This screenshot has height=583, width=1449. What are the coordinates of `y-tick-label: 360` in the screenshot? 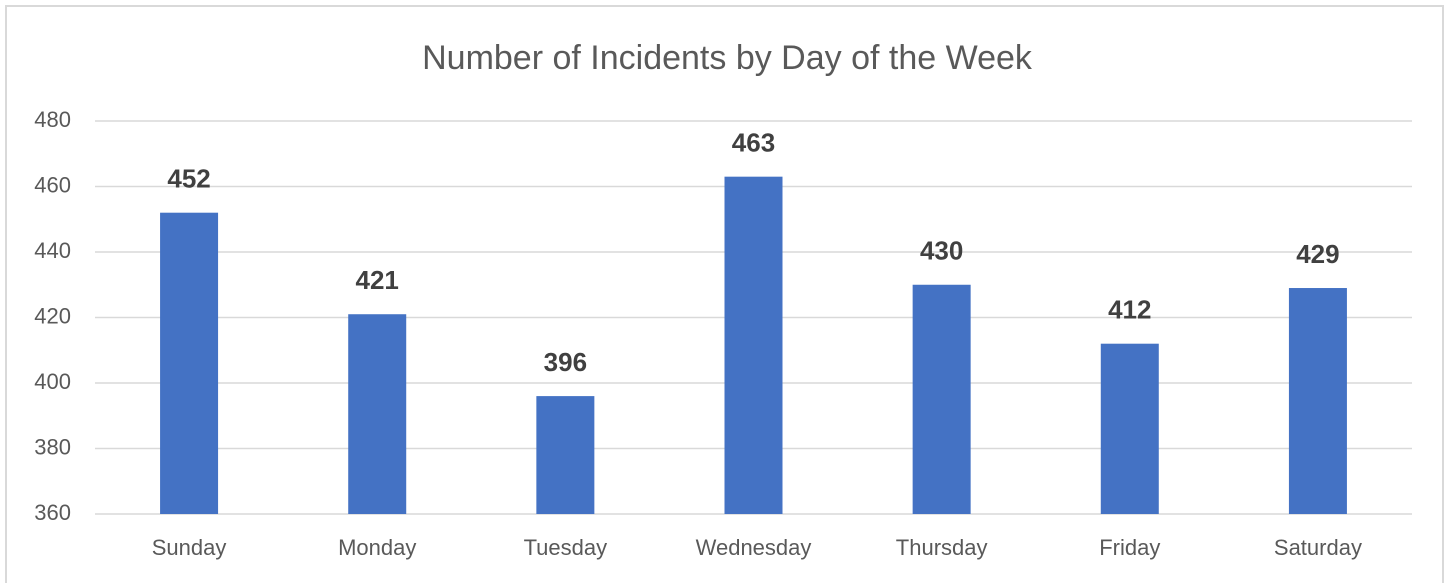 It's located at (52, 512).